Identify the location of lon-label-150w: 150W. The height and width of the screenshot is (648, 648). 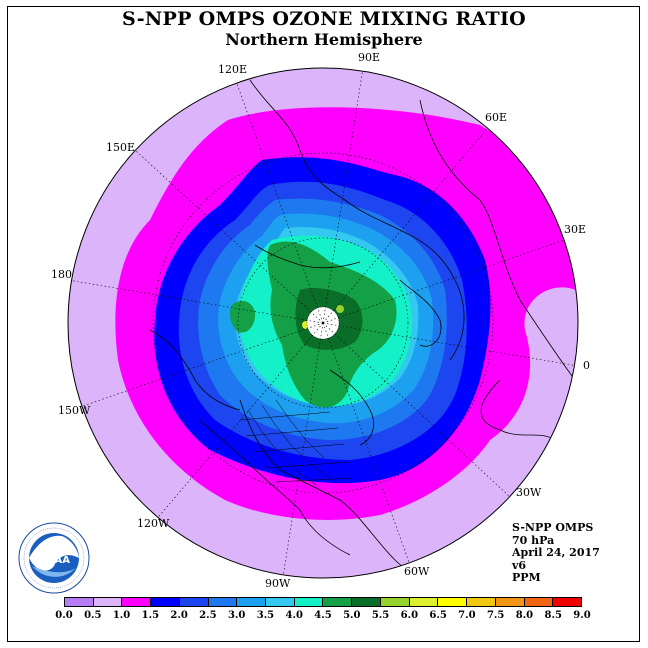
(74, 410).